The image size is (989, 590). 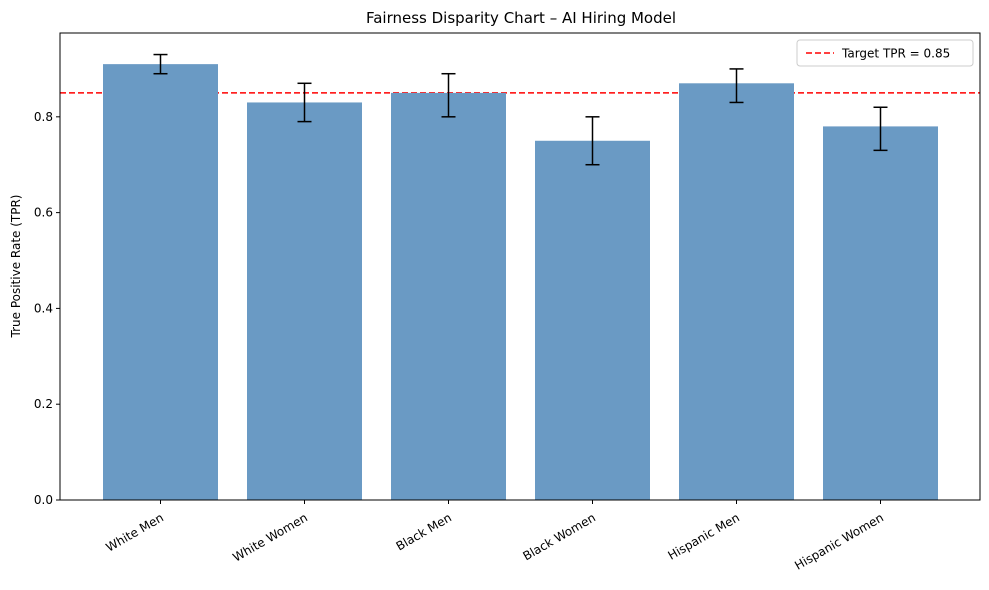 What do you see at coordinates (43, 213) in the screenshot?
I see `y-tick-label: 0.6` at bounding box center [43, 213].